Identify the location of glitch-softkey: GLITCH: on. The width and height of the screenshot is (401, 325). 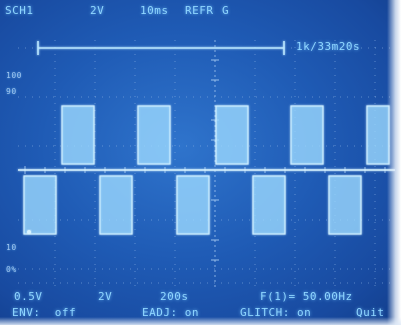
(276, 312).